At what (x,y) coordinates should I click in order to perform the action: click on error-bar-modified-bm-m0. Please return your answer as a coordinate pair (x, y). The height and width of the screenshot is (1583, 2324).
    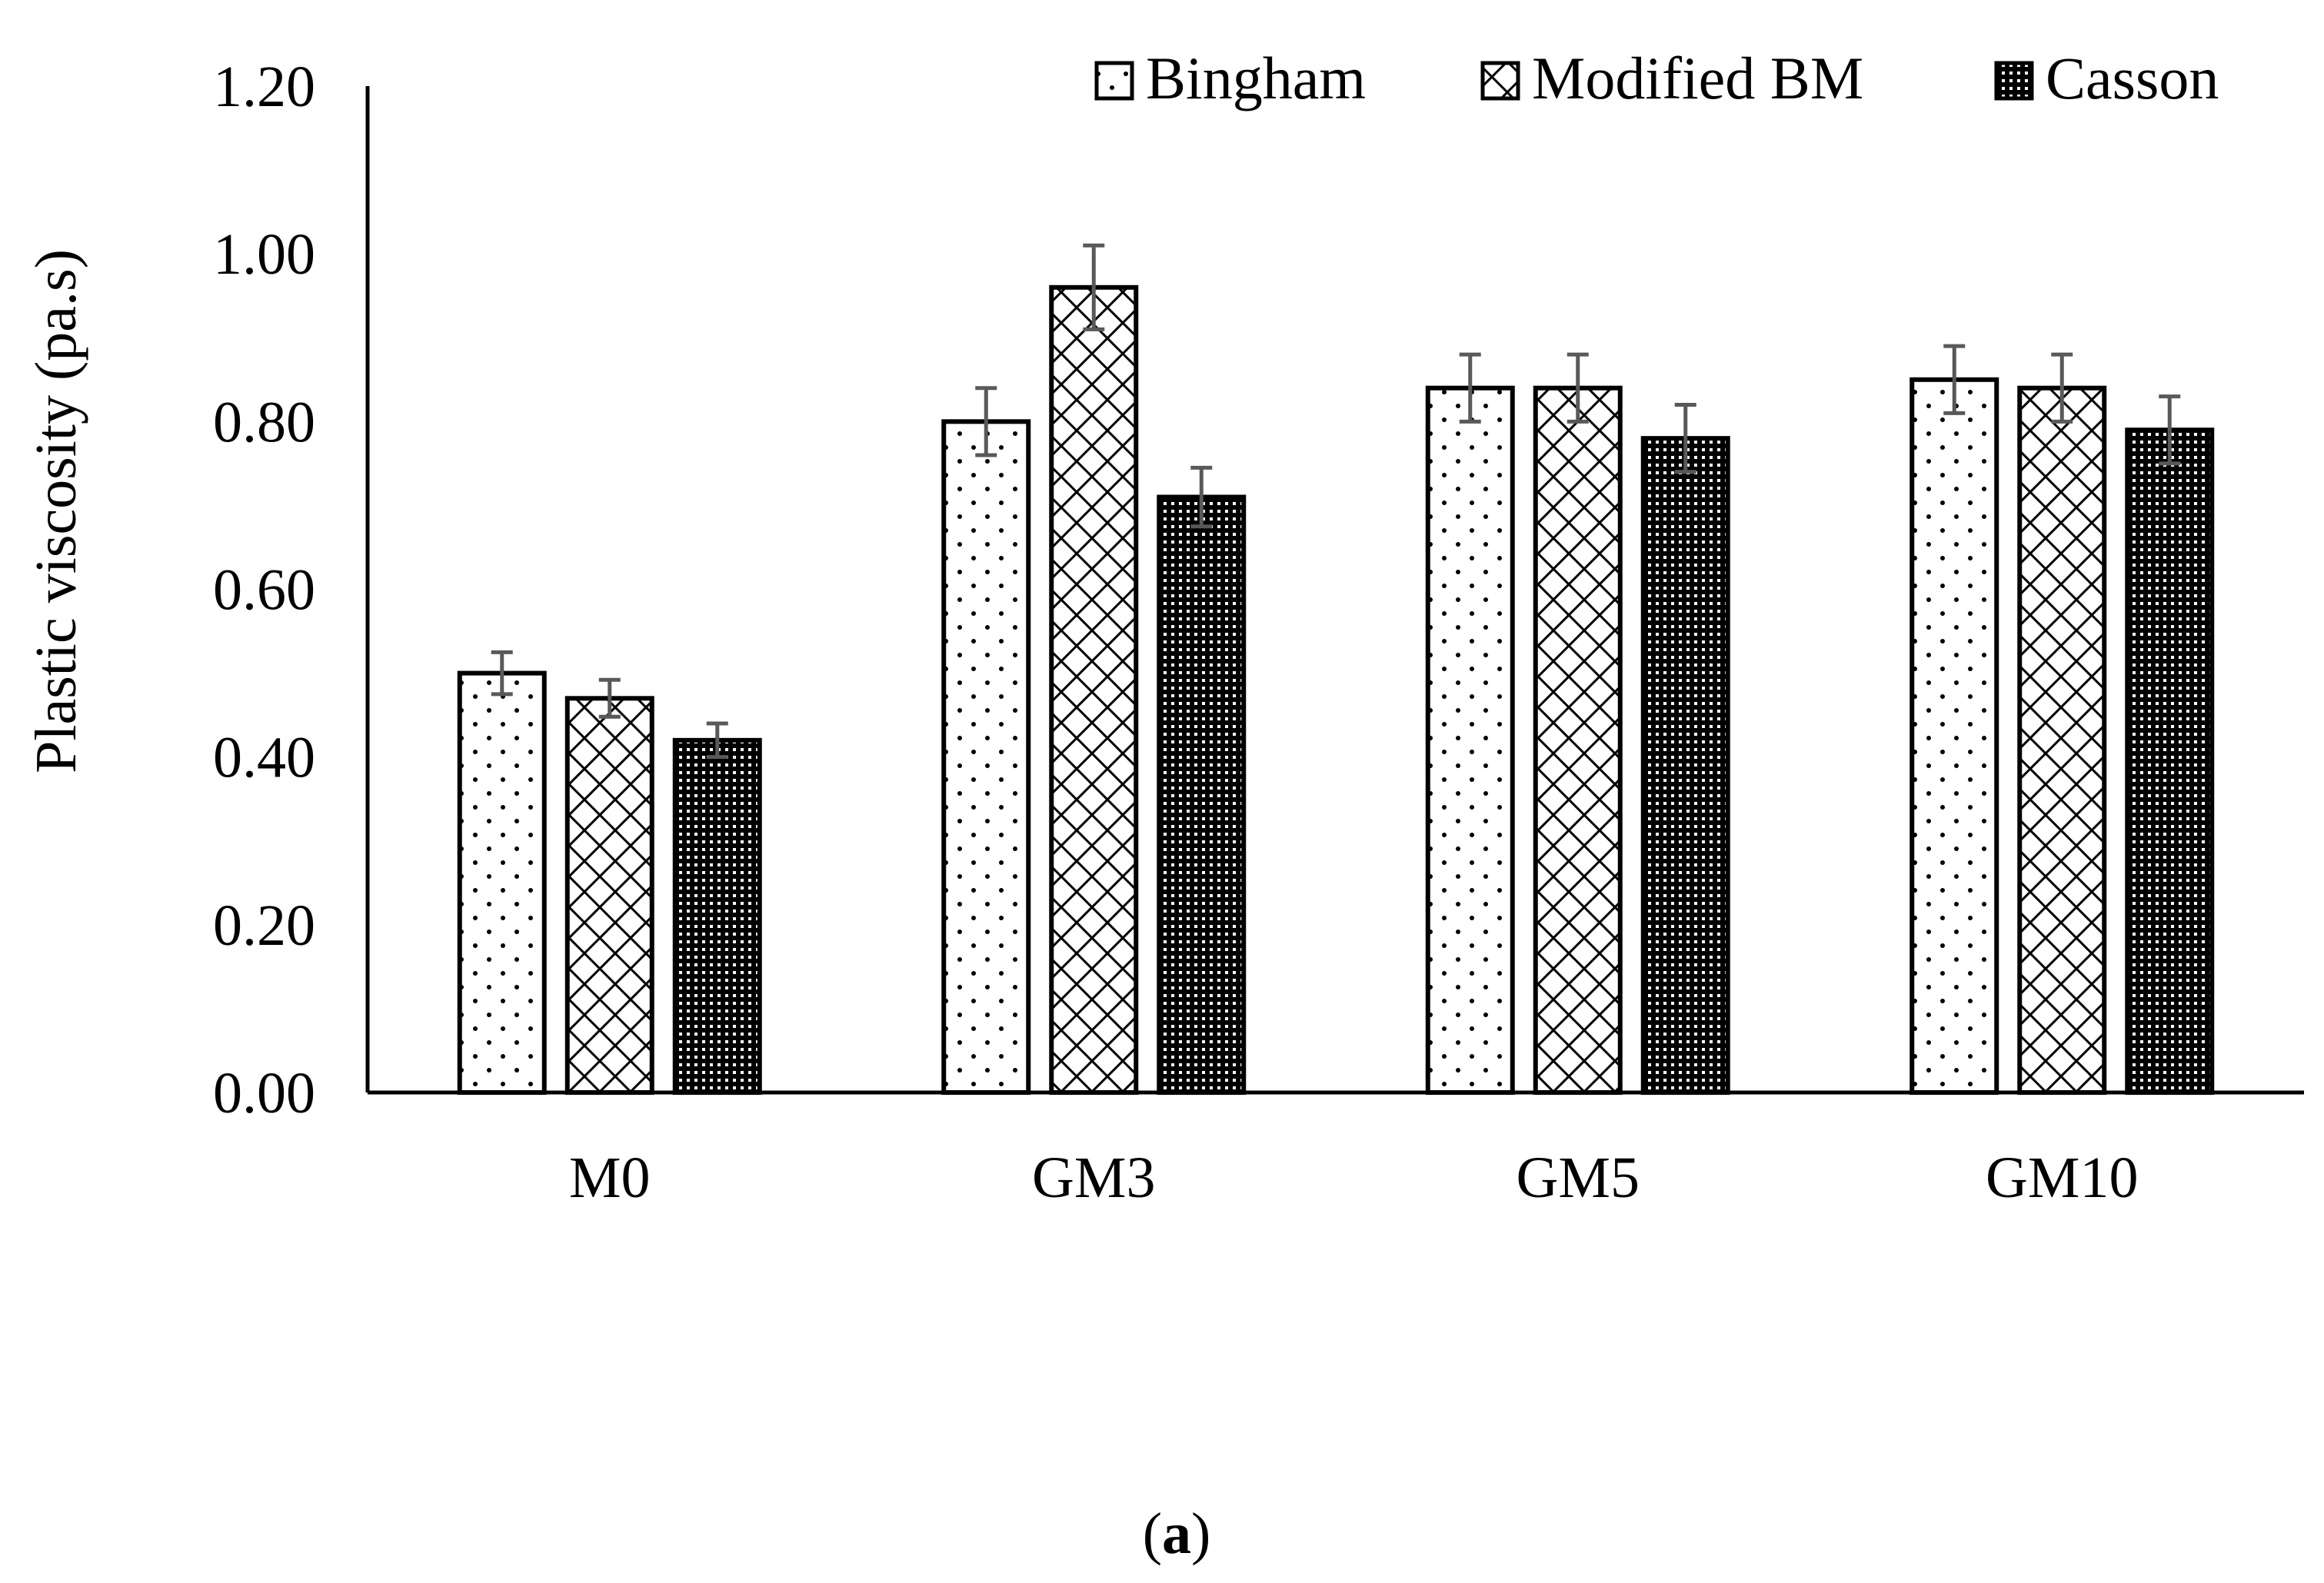
    Looking at the image, I should click on (609, 698).